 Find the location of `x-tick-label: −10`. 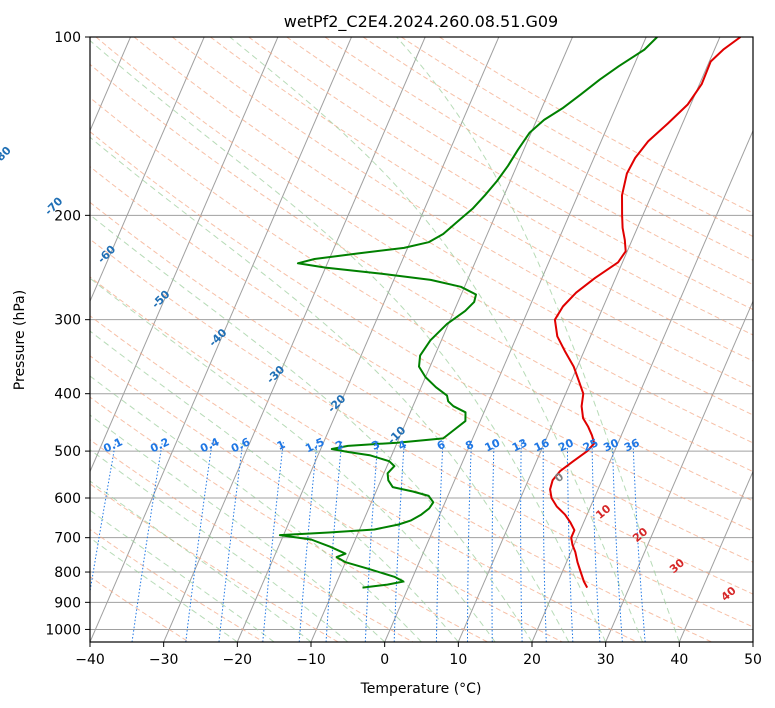

x-tick-label: −10 is located at coordinates (311, 660).